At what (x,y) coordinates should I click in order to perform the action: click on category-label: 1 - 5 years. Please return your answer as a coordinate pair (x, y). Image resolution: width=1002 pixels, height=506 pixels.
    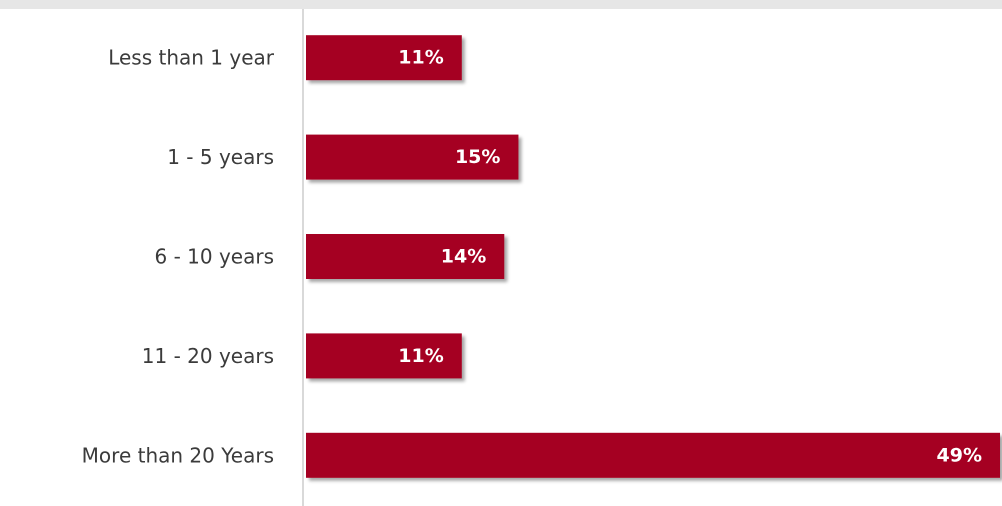
    Looking at the image, I should click on (220, 157).